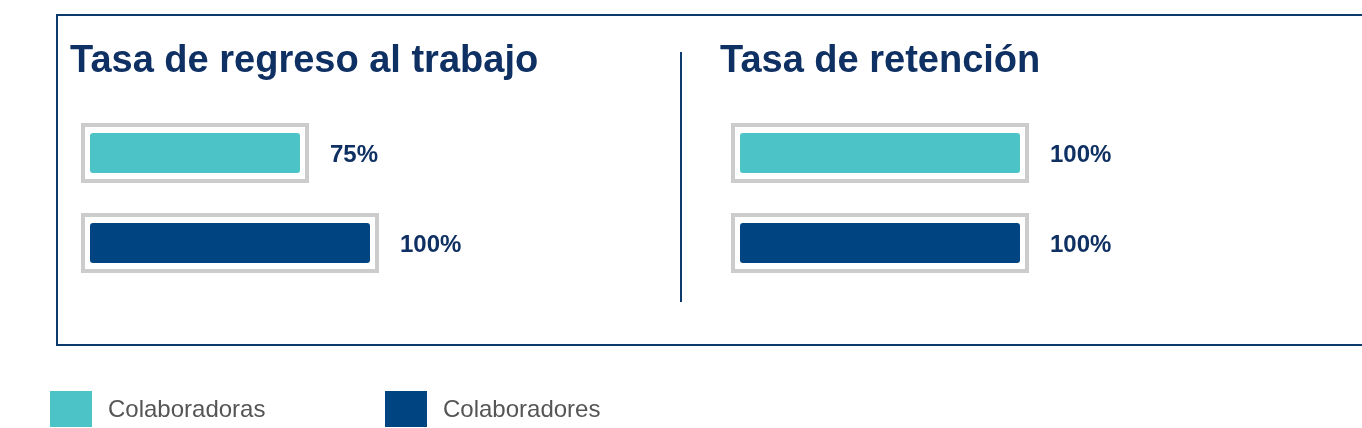  I want to click on legend-label: Colaboradoras, so click(187, 409).